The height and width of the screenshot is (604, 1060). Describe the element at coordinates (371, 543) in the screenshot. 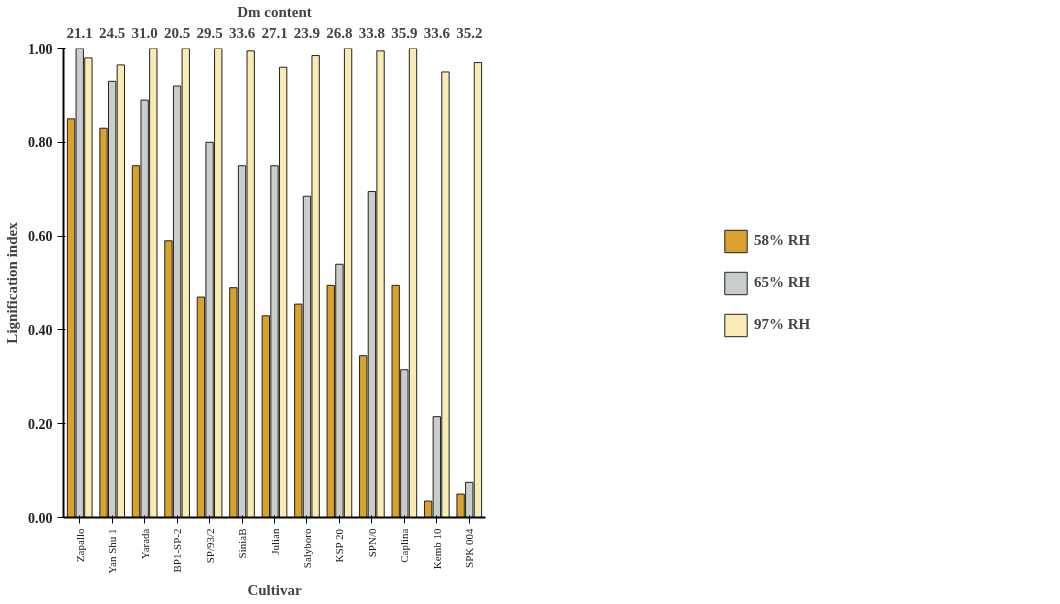

I see `x-tick-label: SPN/0` at that location.